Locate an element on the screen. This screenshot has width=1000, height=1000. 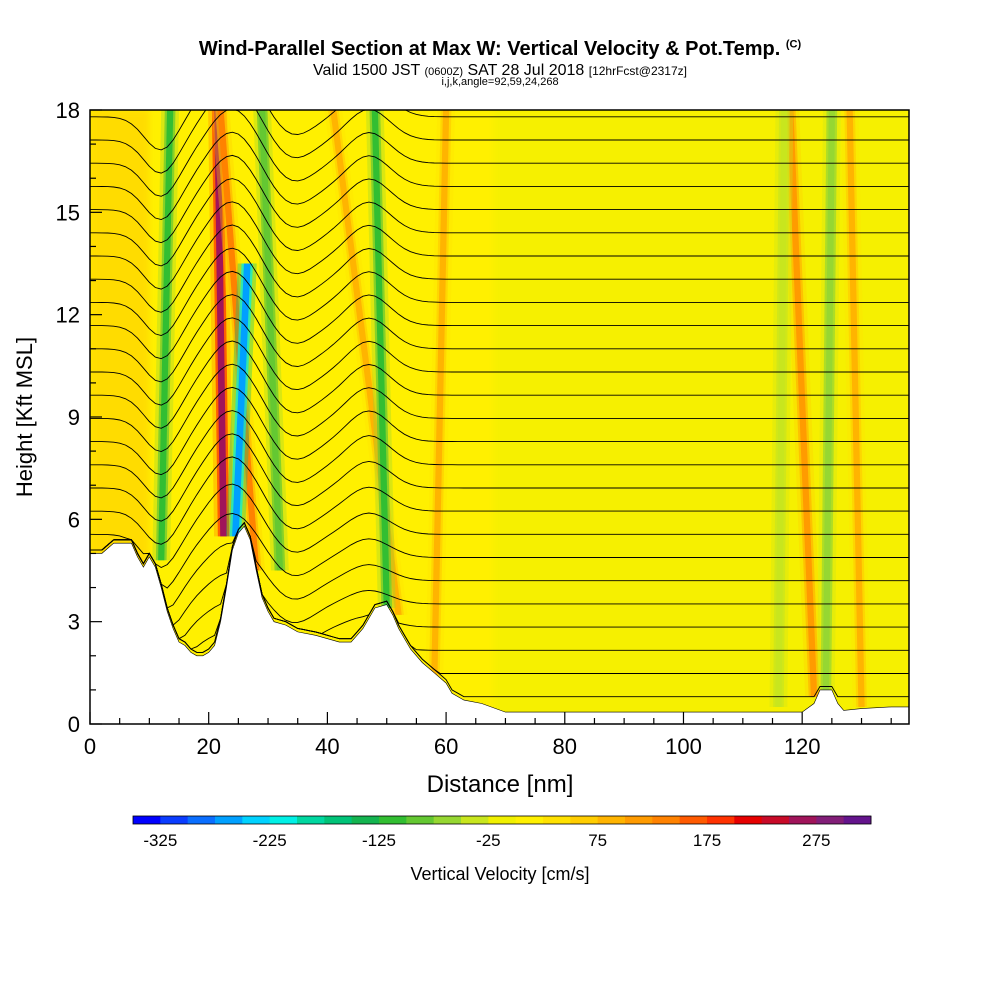
x-tick-label: 0 is located at coordinates (90, 746).